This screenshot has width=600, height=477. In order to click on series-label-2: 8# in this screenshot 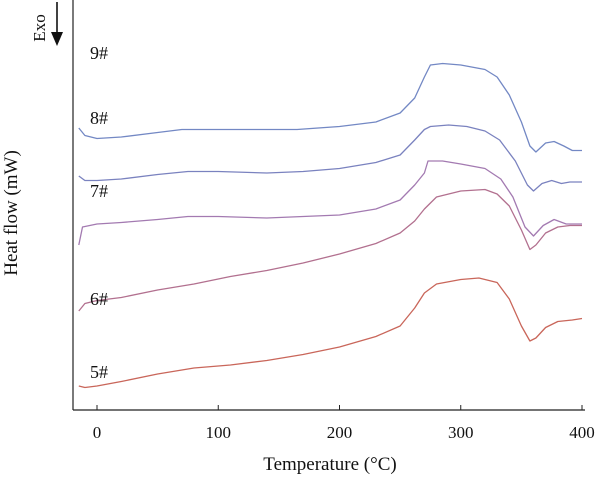, I will do `click(99, 118)`.